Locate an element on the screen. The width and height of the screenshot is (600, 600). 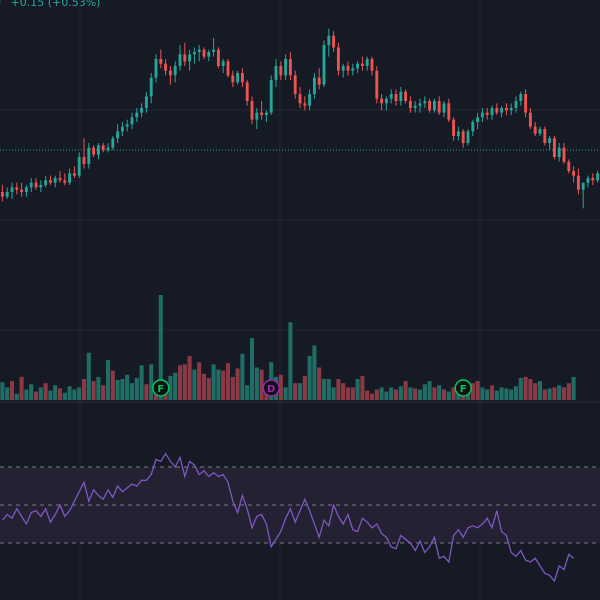
ohlc-tail-value: 0 is located at coordinates (0, 4).